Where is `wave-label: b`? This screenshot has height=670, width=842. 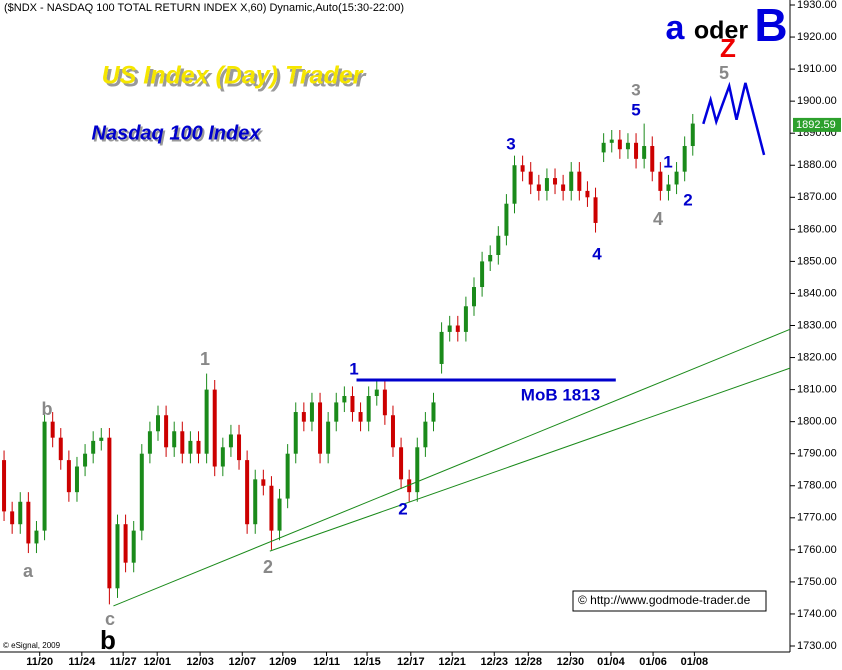 wave-label: b is located at coordinates (47, 409).